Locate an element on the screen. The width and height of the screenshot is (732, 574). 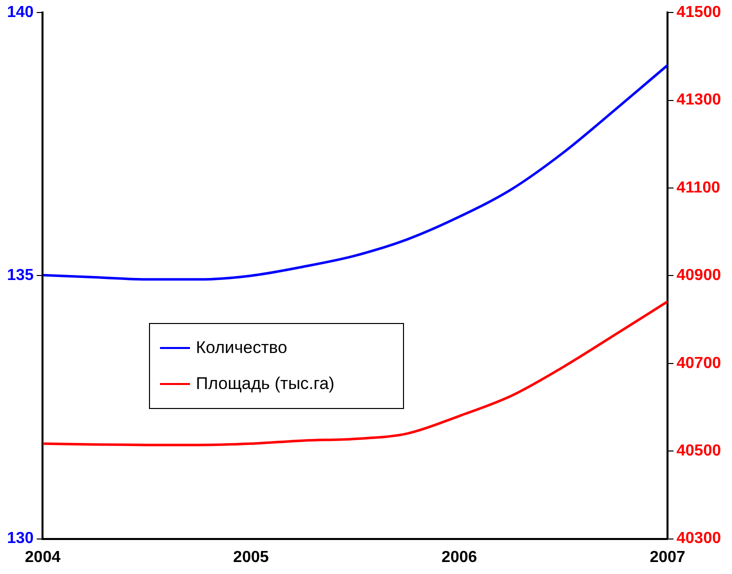
legend-label: Площадь (тыс.га) is located at coordinates (265, 384).